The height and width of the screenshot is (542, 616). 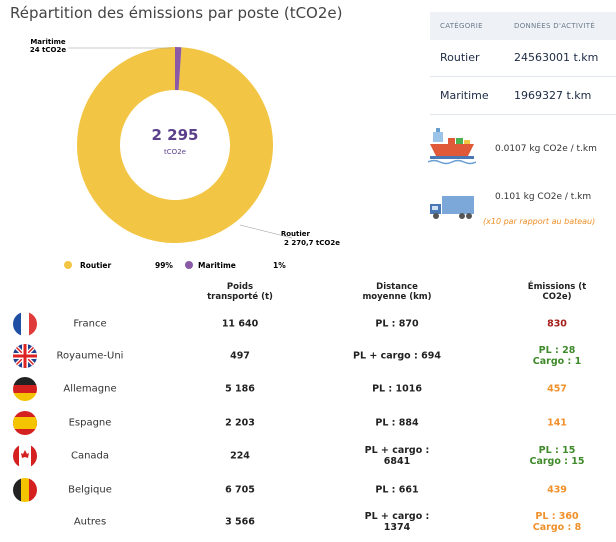 I want to click on distance: PL : 884, so click(x=397, y=423).